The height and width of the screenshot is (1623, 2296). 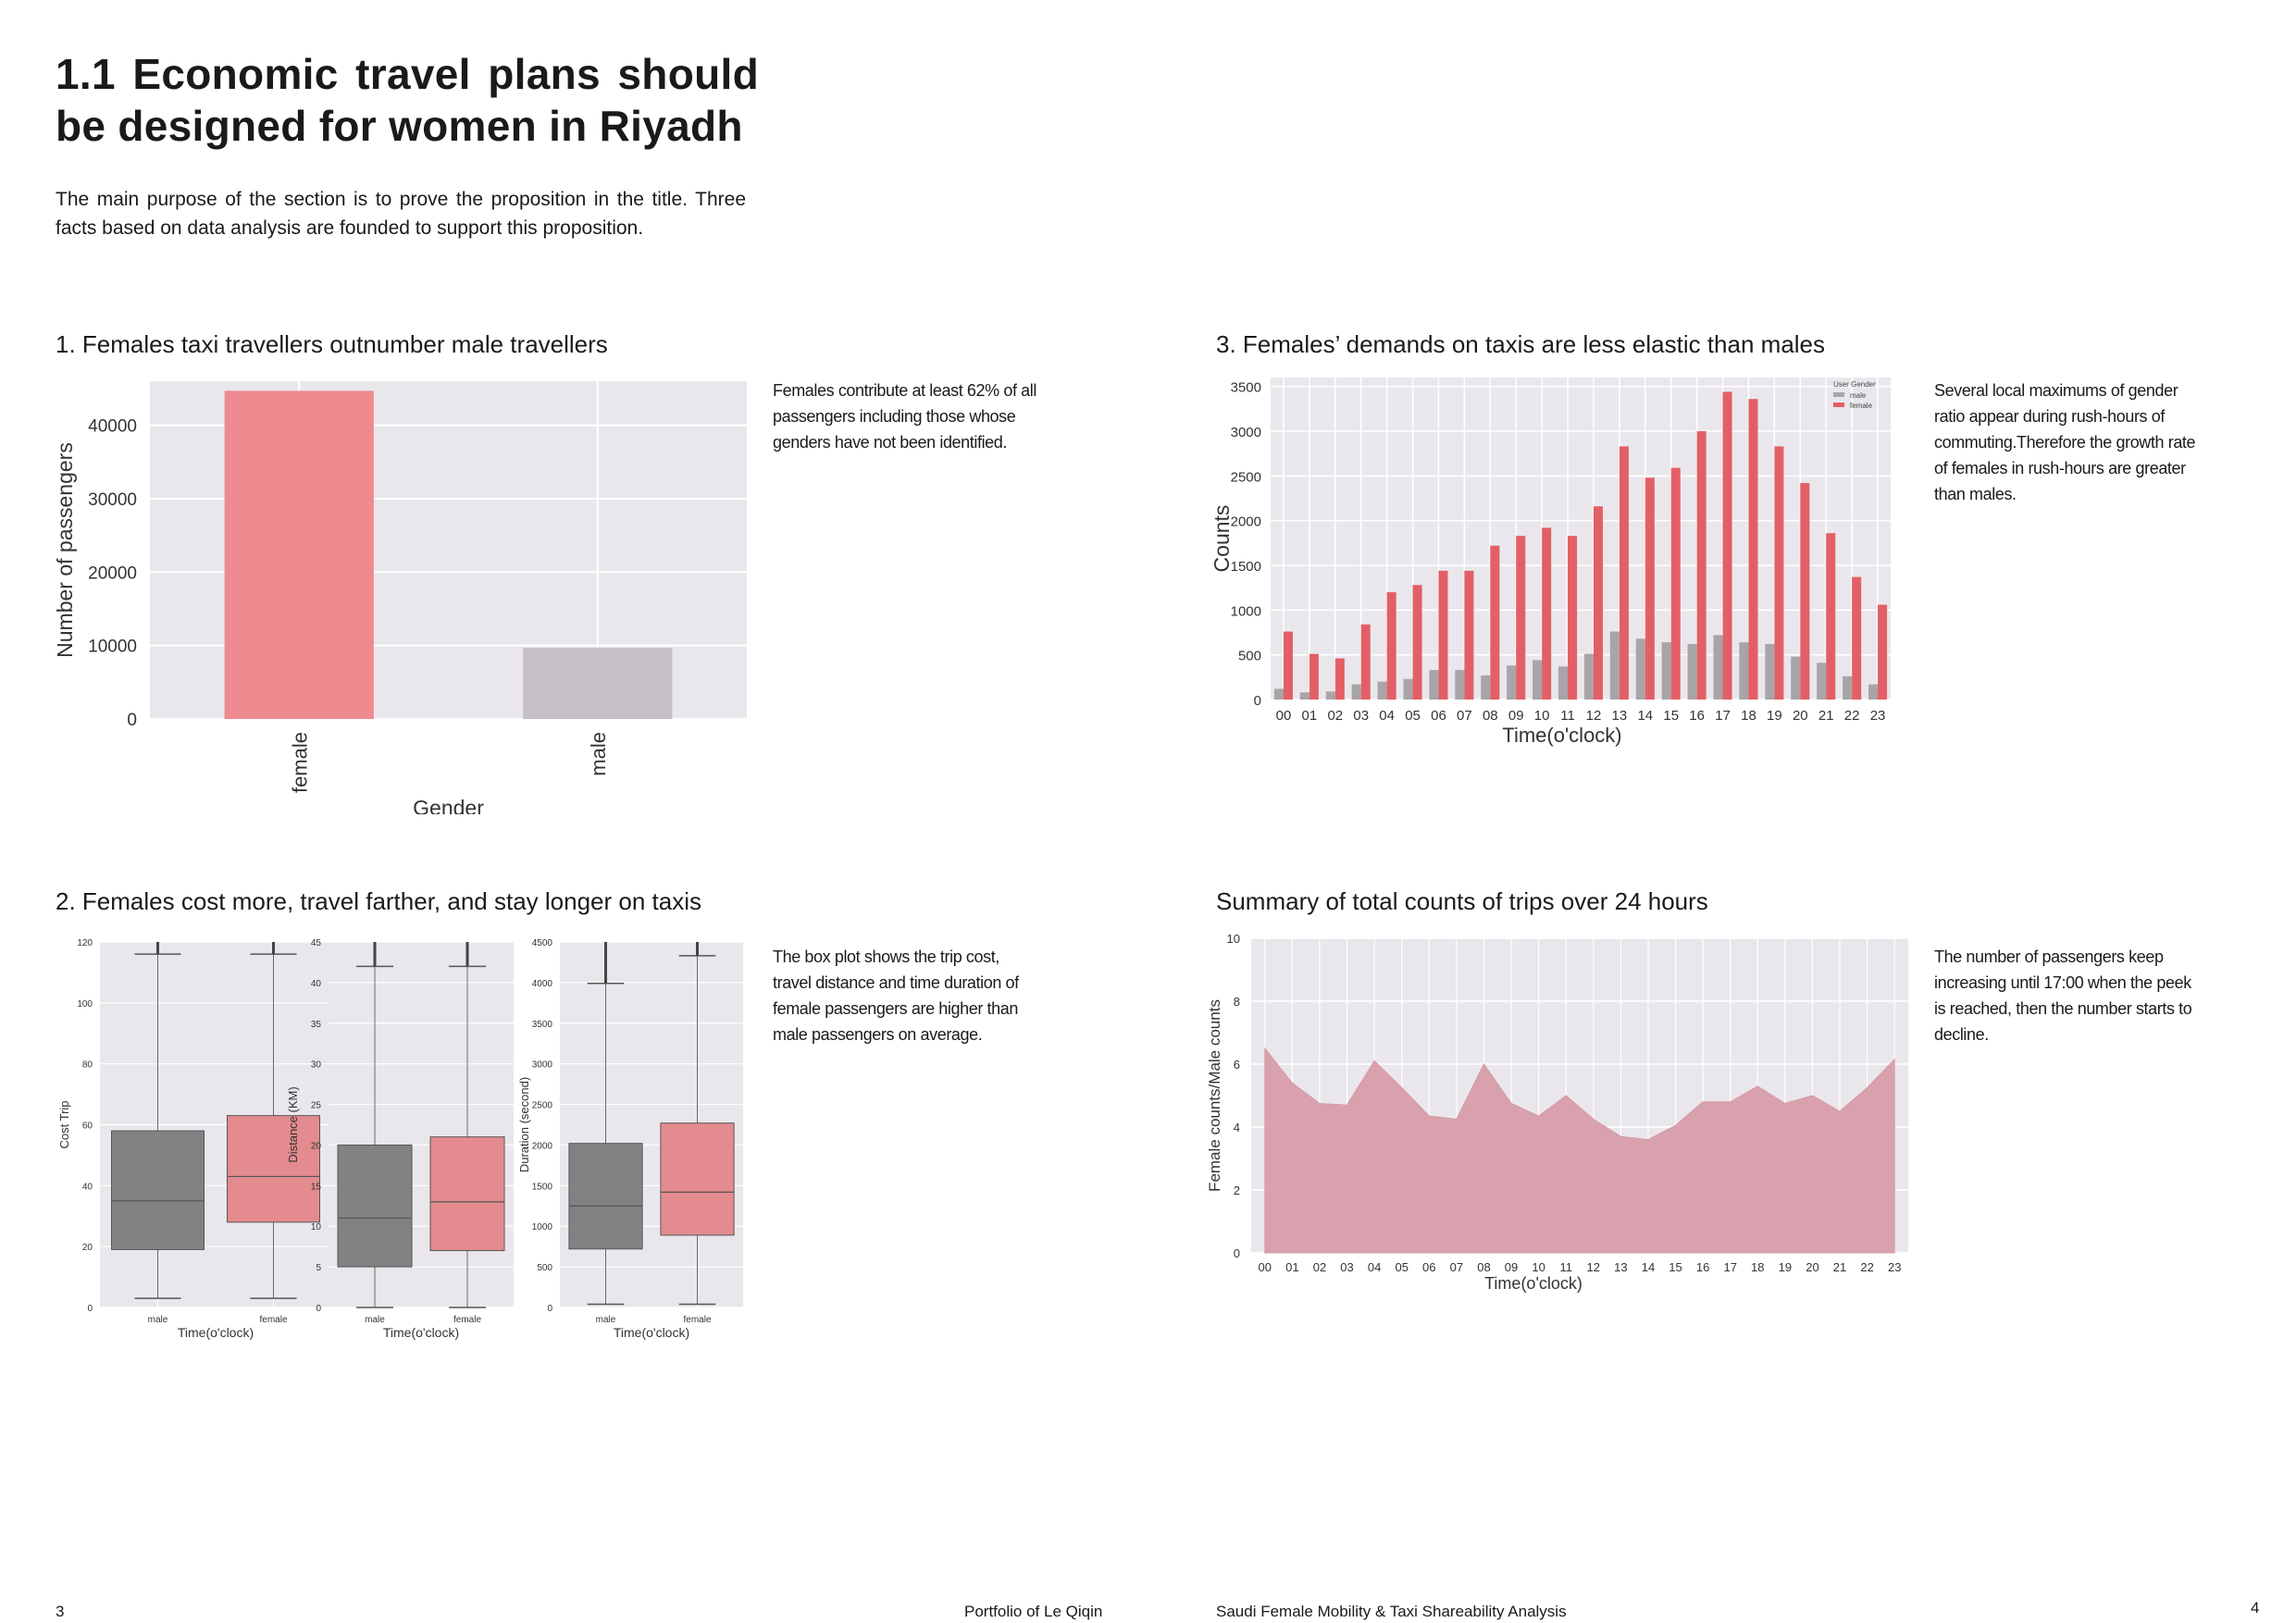 I want to click on y-tick-label: 10, so click(x=1233, y=940).